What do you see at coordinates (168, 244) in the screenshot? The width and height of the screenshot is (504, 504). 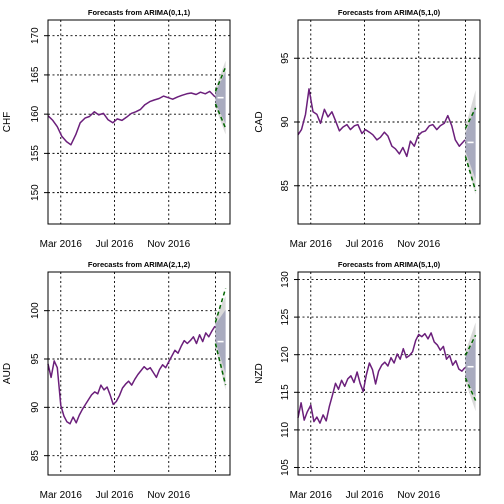 I see `chf-xtick-label: Nov 2016` at bounding box center [168, 244].